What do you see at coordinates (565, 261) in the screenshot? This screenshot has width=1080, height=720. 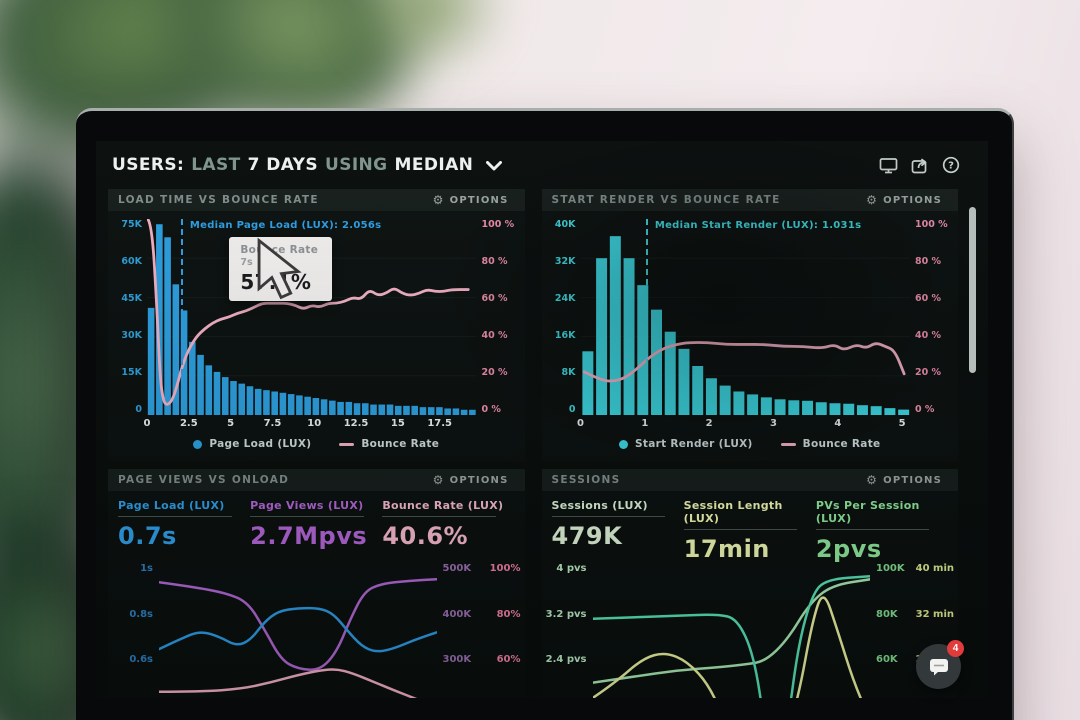 I see `y-axis-tick: 32K` at bounding box center [565, 261].